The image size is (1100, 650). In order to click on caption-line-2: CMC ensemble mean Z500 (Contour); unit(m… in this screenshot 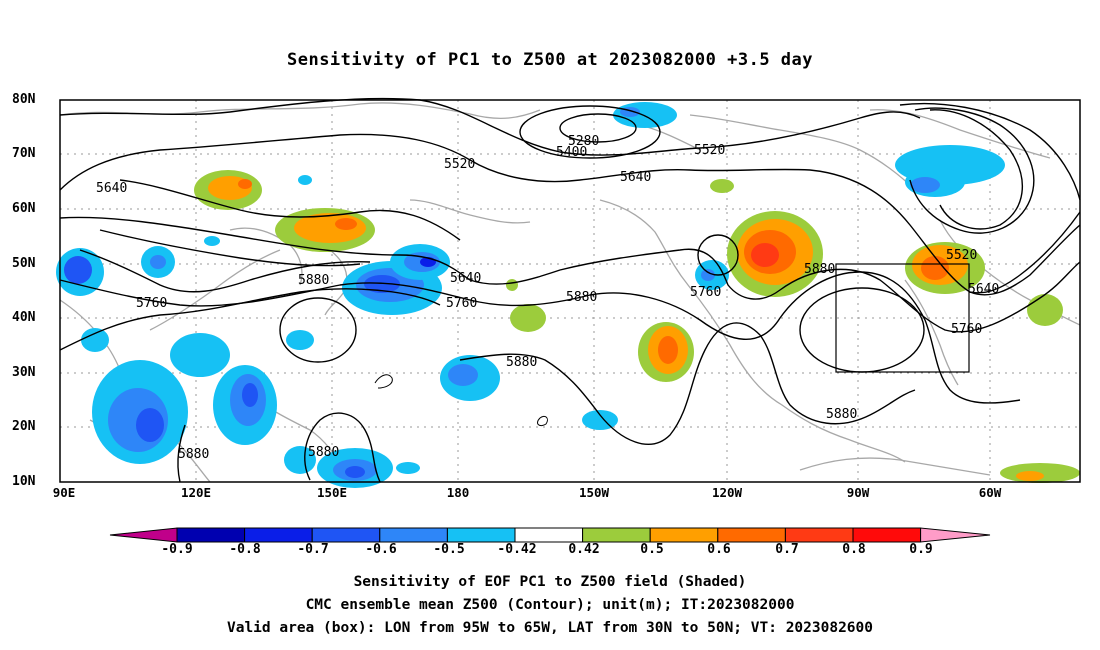, I will do `click(550, 605)`.